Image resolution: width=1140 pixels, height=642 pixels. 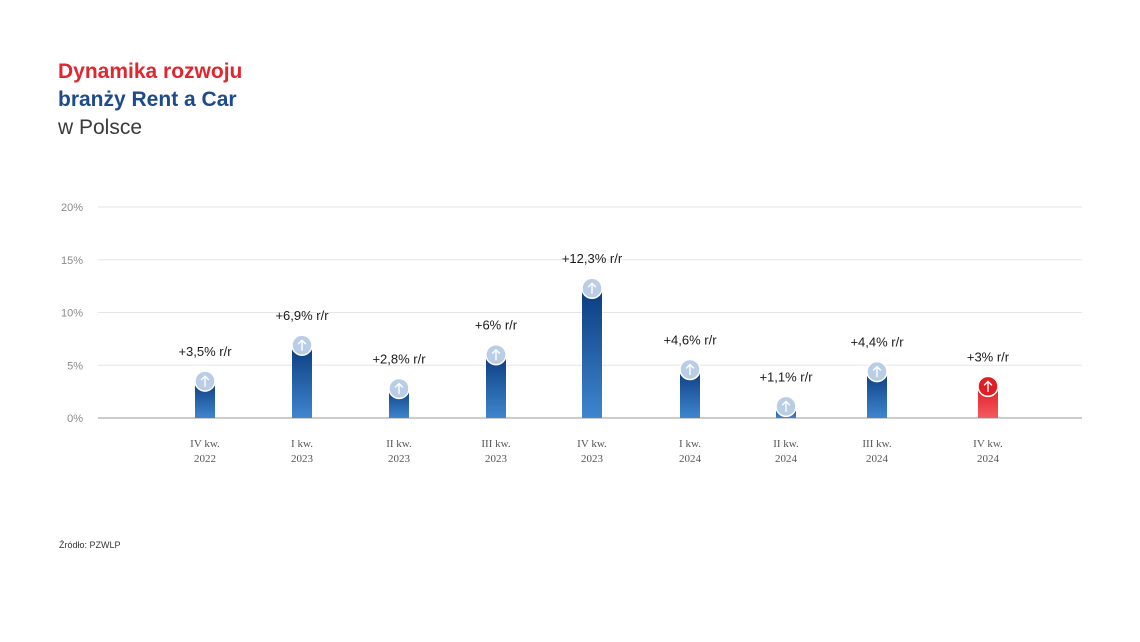 I want to click on data-label: +2,8% r/r, so click(x=399, y=358).